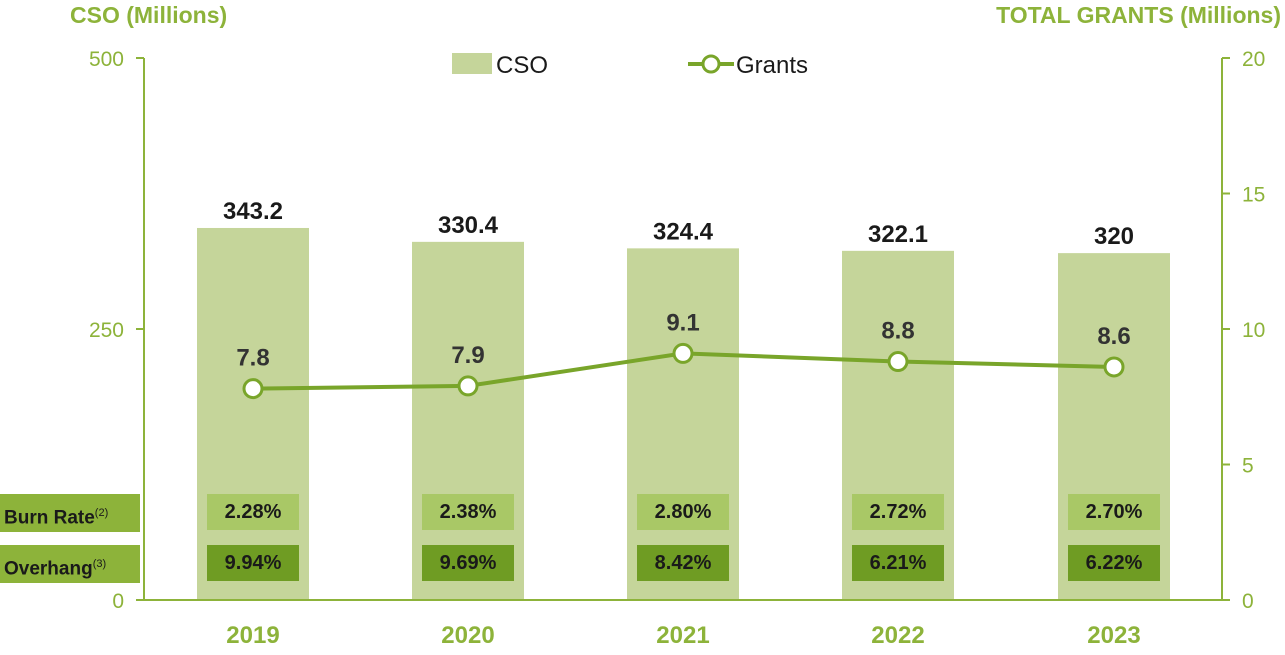 The width and height of the screenshot is (1285, 655). Describe the element at coordinates (468, 512) in the screenshot. I see `burn-rate-value: 2.38%` at that location.